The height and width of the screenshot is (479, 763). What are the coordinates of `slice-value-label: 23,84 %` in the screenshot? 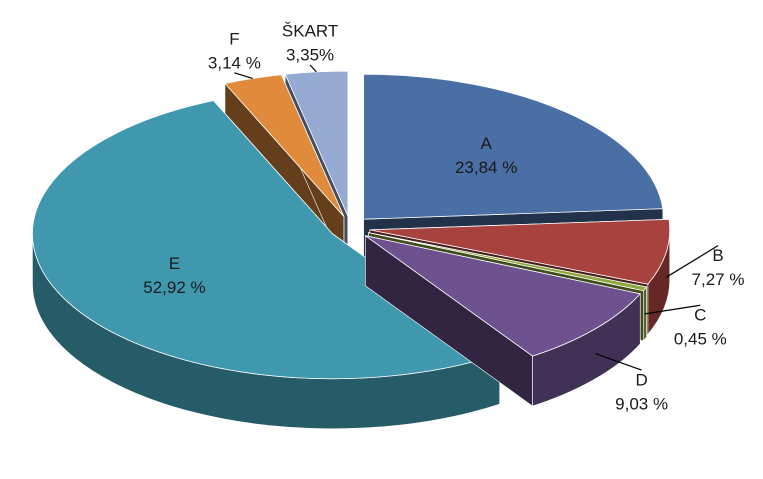 It's located at (486, 167).